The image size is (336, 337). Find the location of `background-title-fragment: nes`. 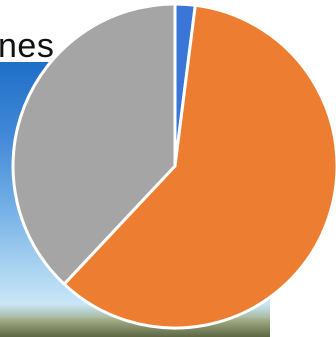

background-title-fragment: nes is located at coordinates (27, 46).